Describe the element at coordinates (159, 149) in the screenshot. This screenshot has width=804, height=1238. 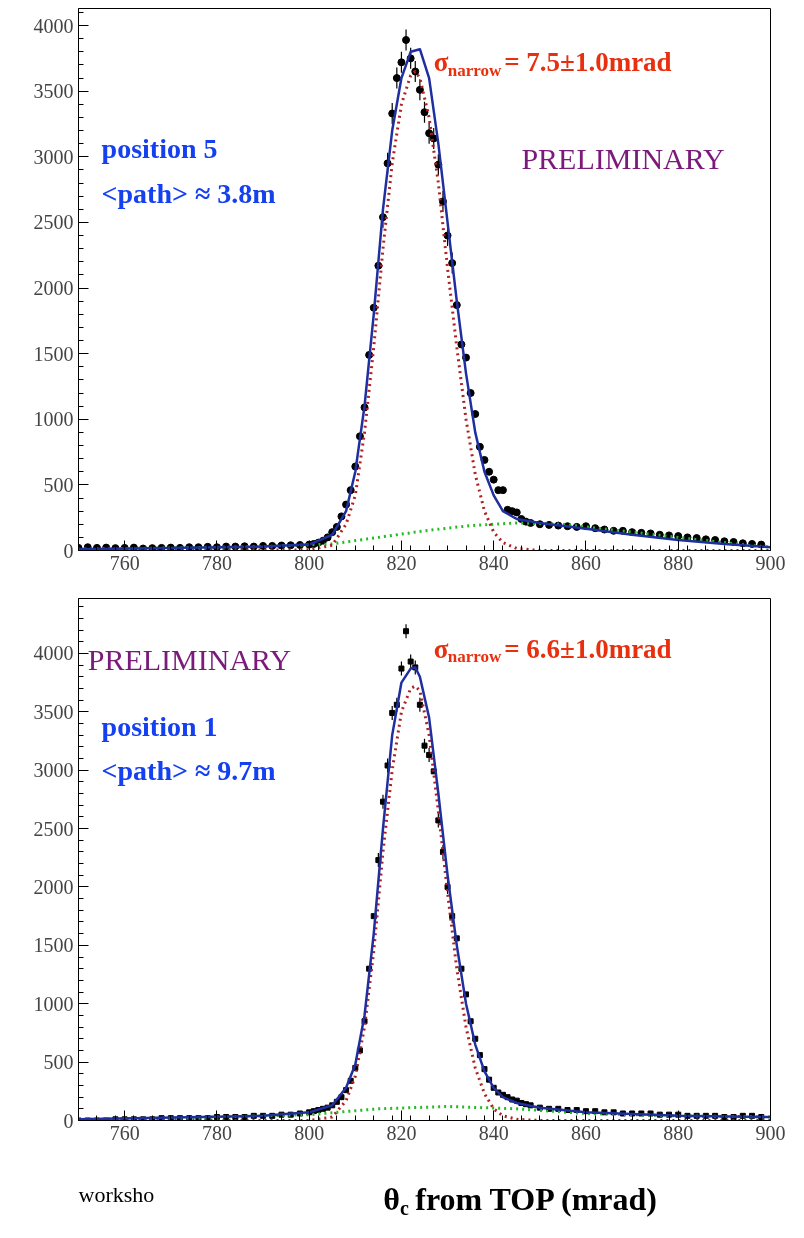
I see `annotation: position 5` at that location.